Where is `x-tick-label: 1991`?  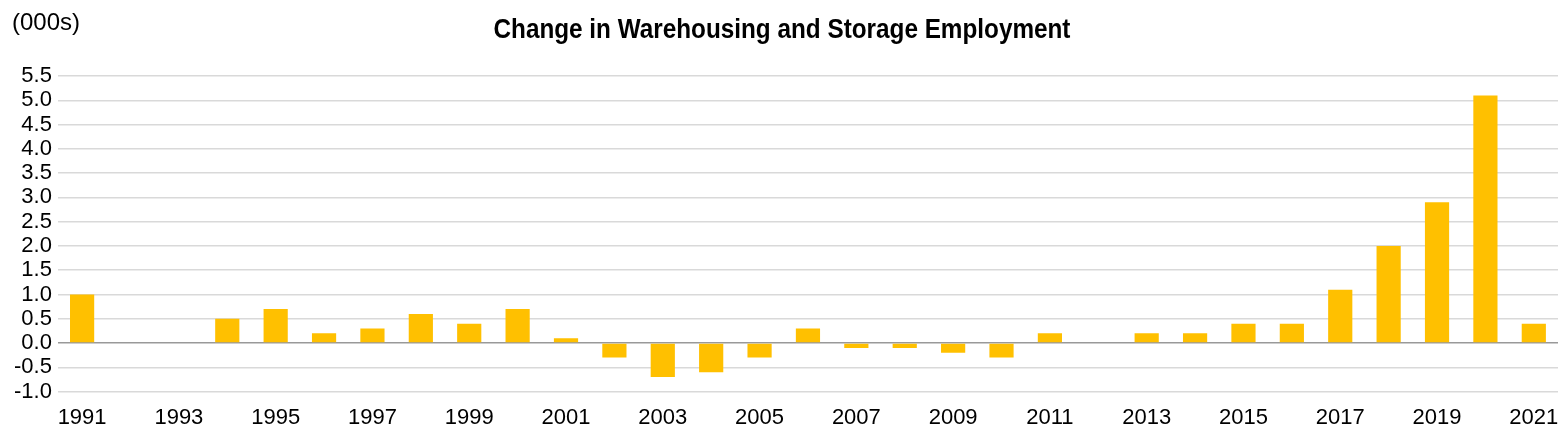 x-tick-label: 1991 is located at coordinates (82, 416).